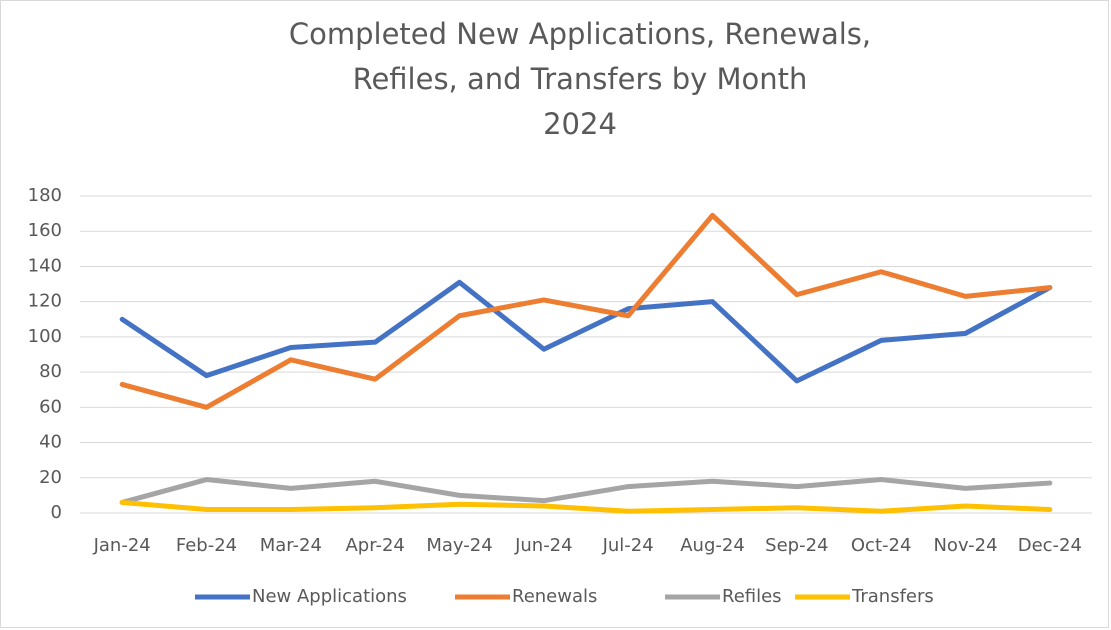  Describe the element at coordinates (892, 596) in the screenshot. I see `legend-label: Transfers` at that location.